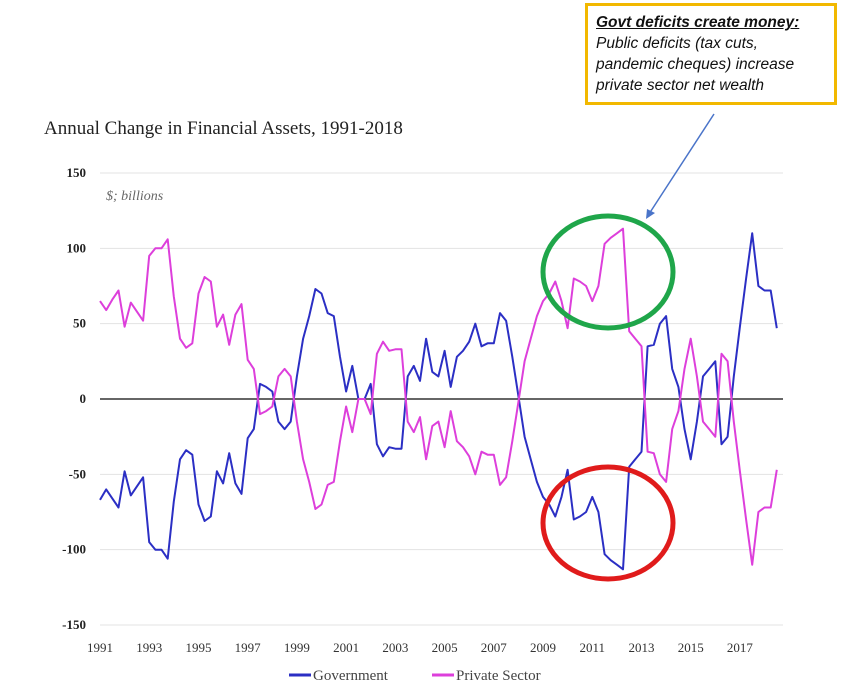 This screenshot has height=687, width=849. Describe the element at coordinates (641, 647) in the screenshot. I see `x-tick-label: 2013` at that location.